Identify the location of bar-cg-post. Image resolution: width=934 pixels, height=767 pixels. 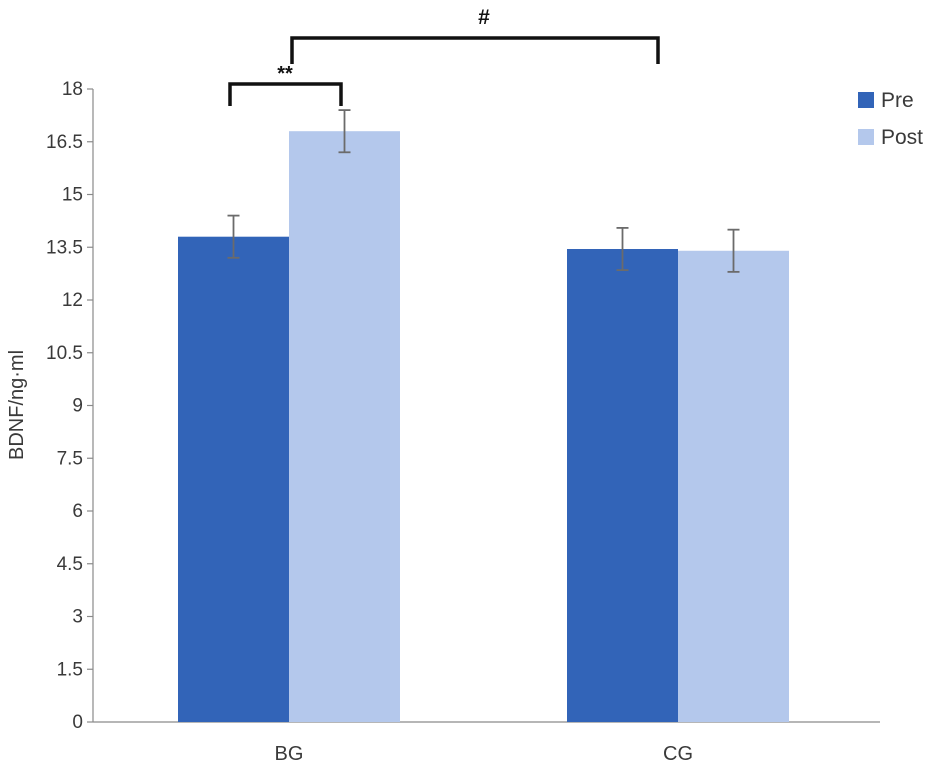
(733, 486).